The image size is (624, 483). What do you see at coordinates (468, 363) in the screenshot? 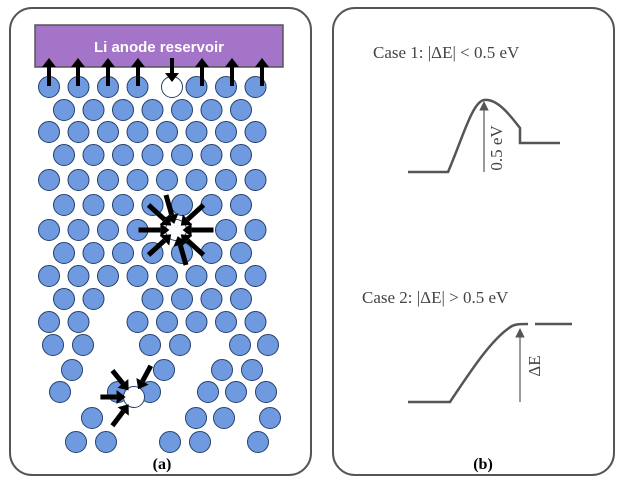
I see `case2-energy-curve` at bounding box center [468, 363].